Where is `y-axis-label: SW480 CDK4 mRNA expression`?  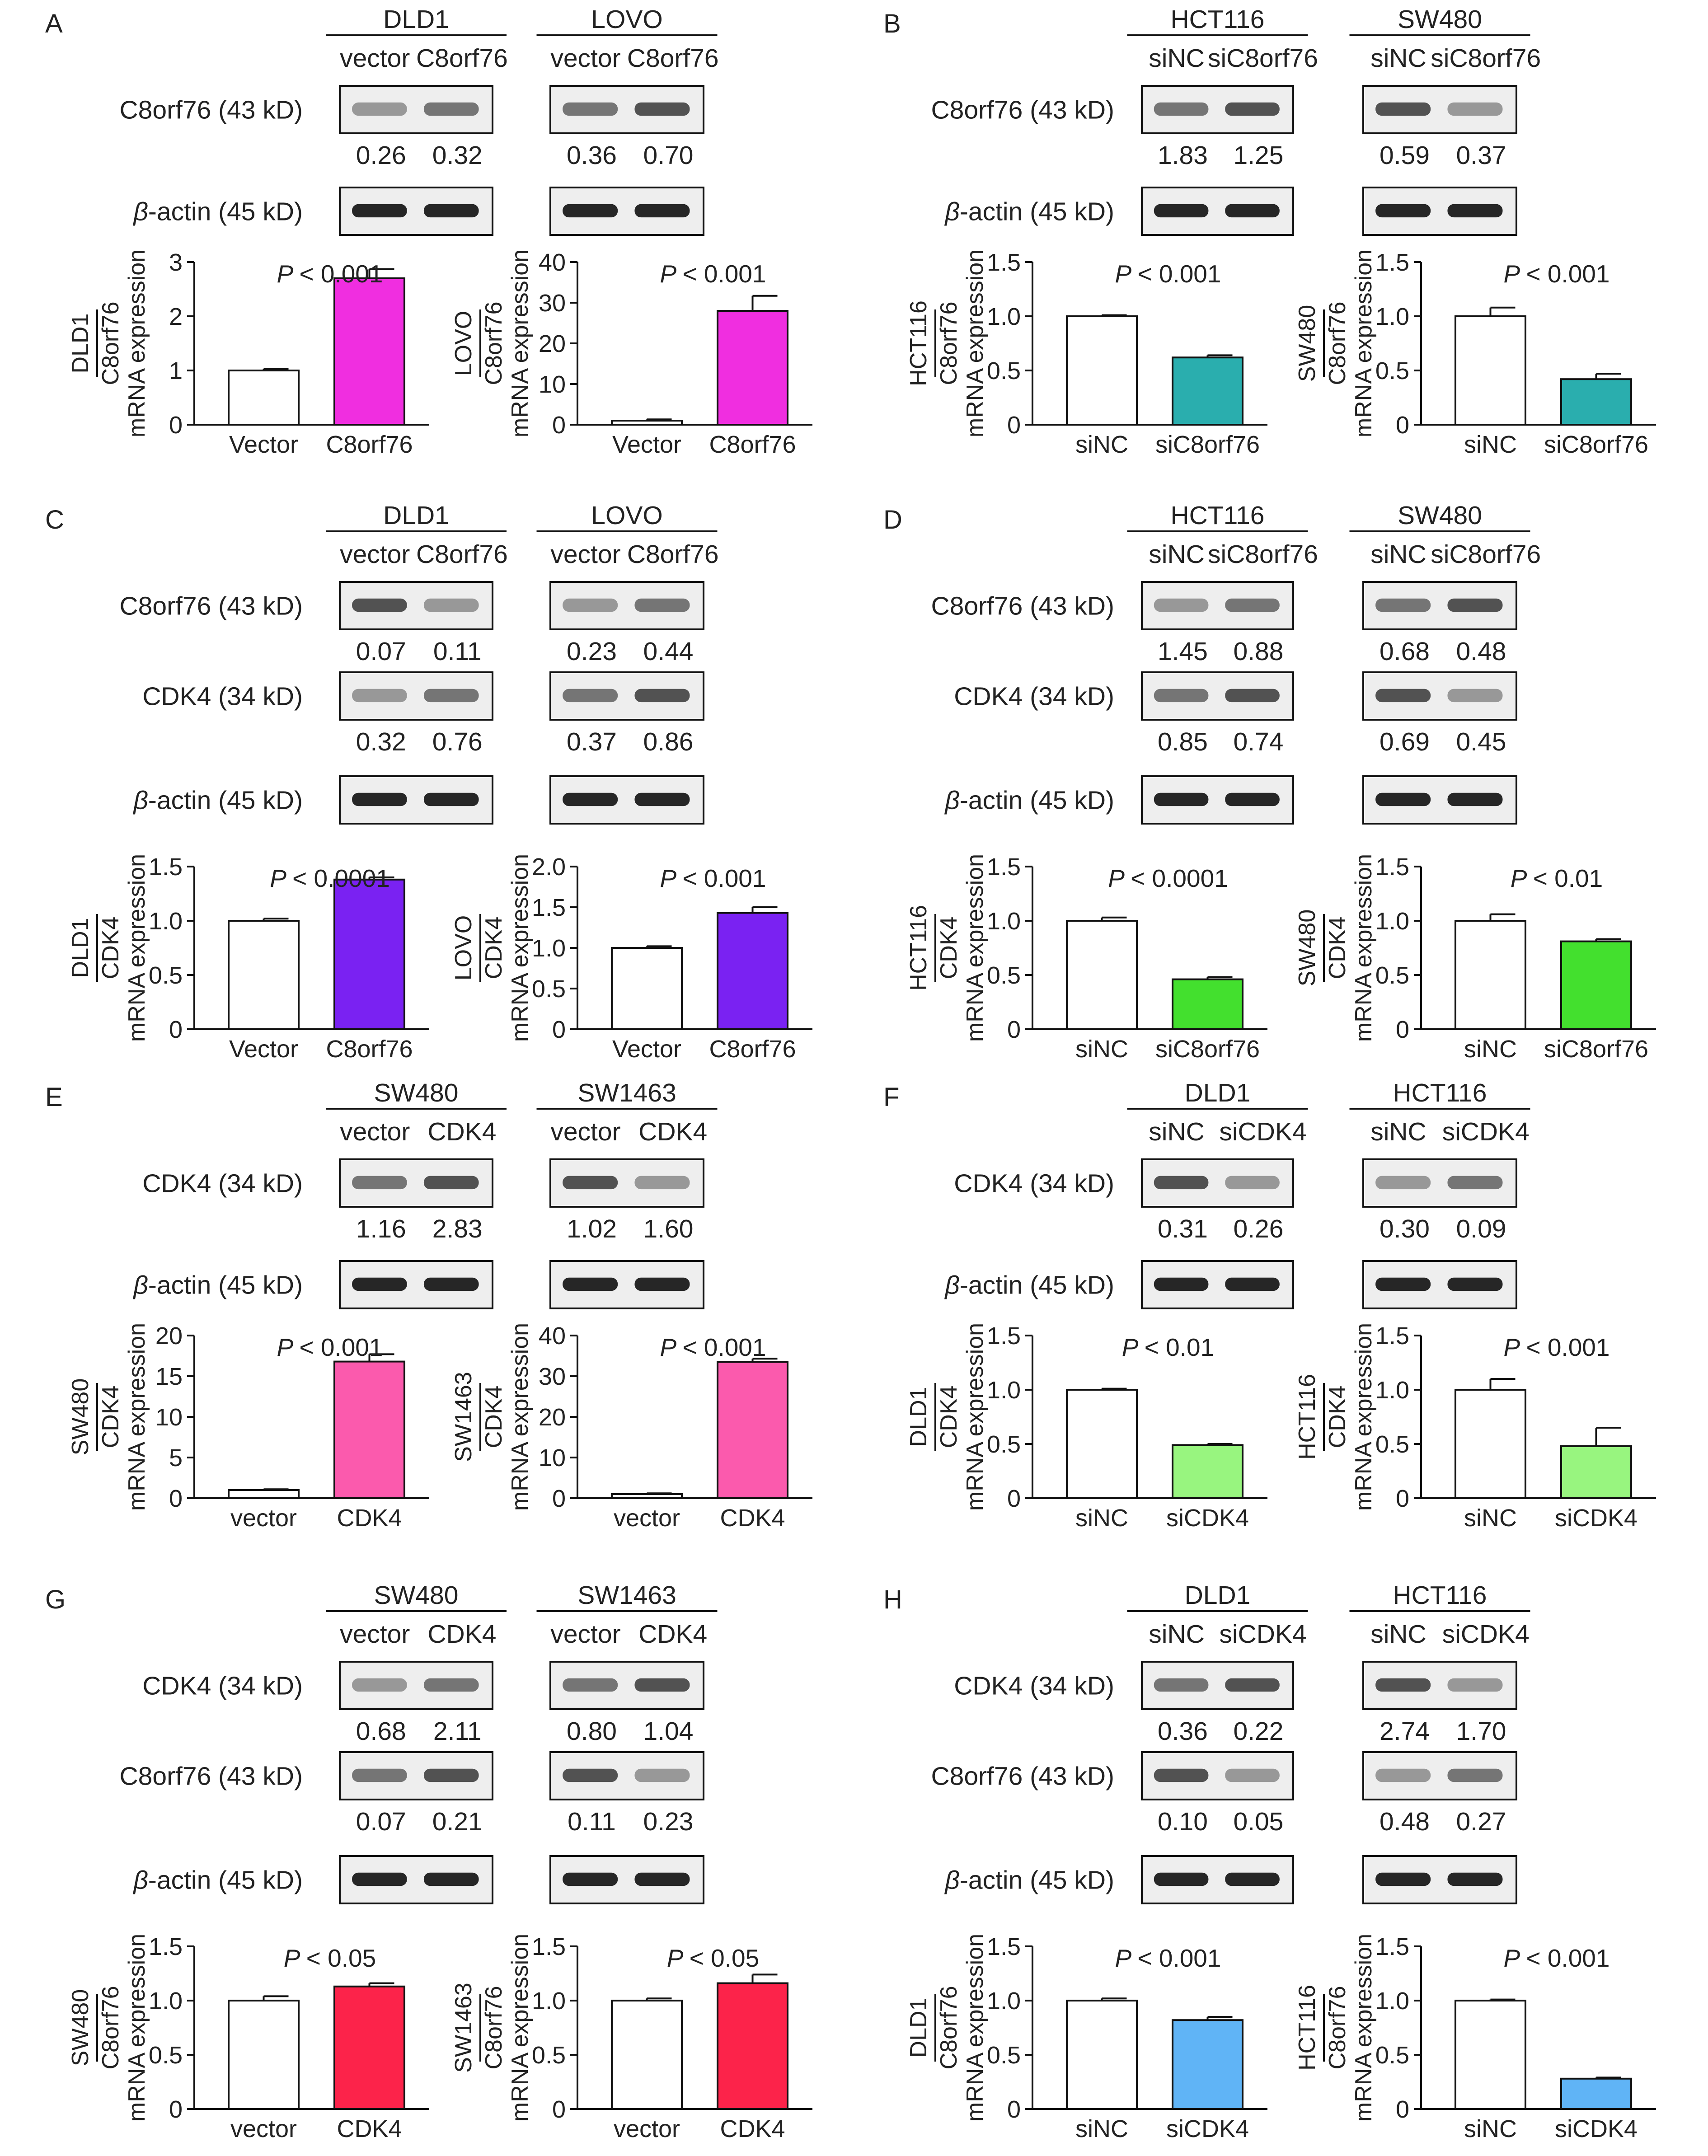
y-axis-label: SW480 CDK4 mRNA expression is located at coordinates (108, 1417).